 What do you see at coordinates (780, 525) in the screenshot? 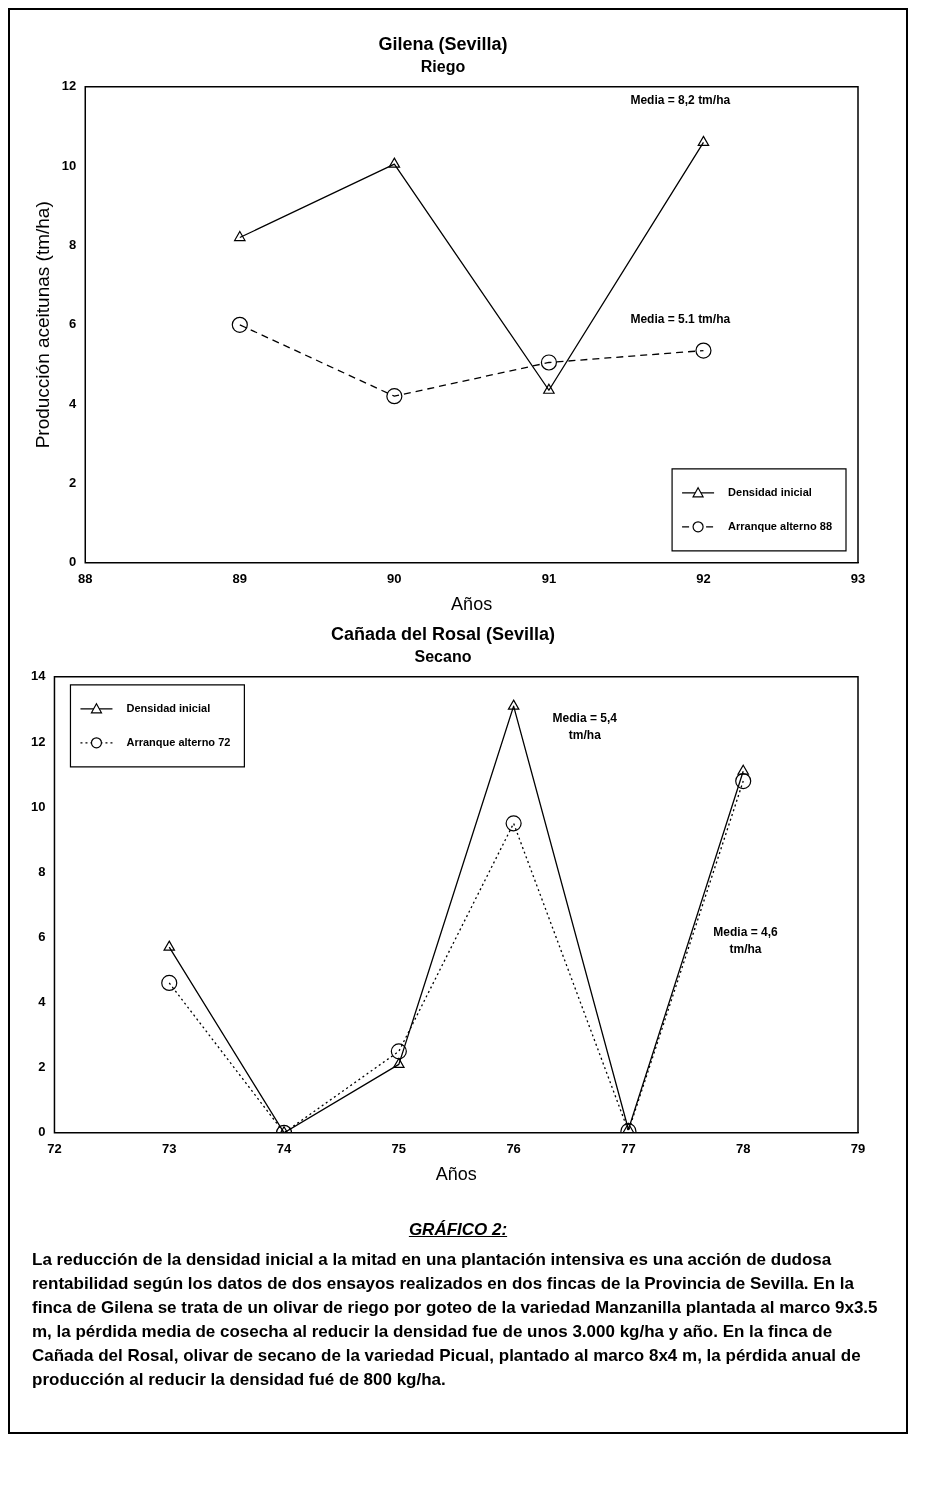
I see `legend-label: Arranque alterno 88` at bounding box center [780, 525].